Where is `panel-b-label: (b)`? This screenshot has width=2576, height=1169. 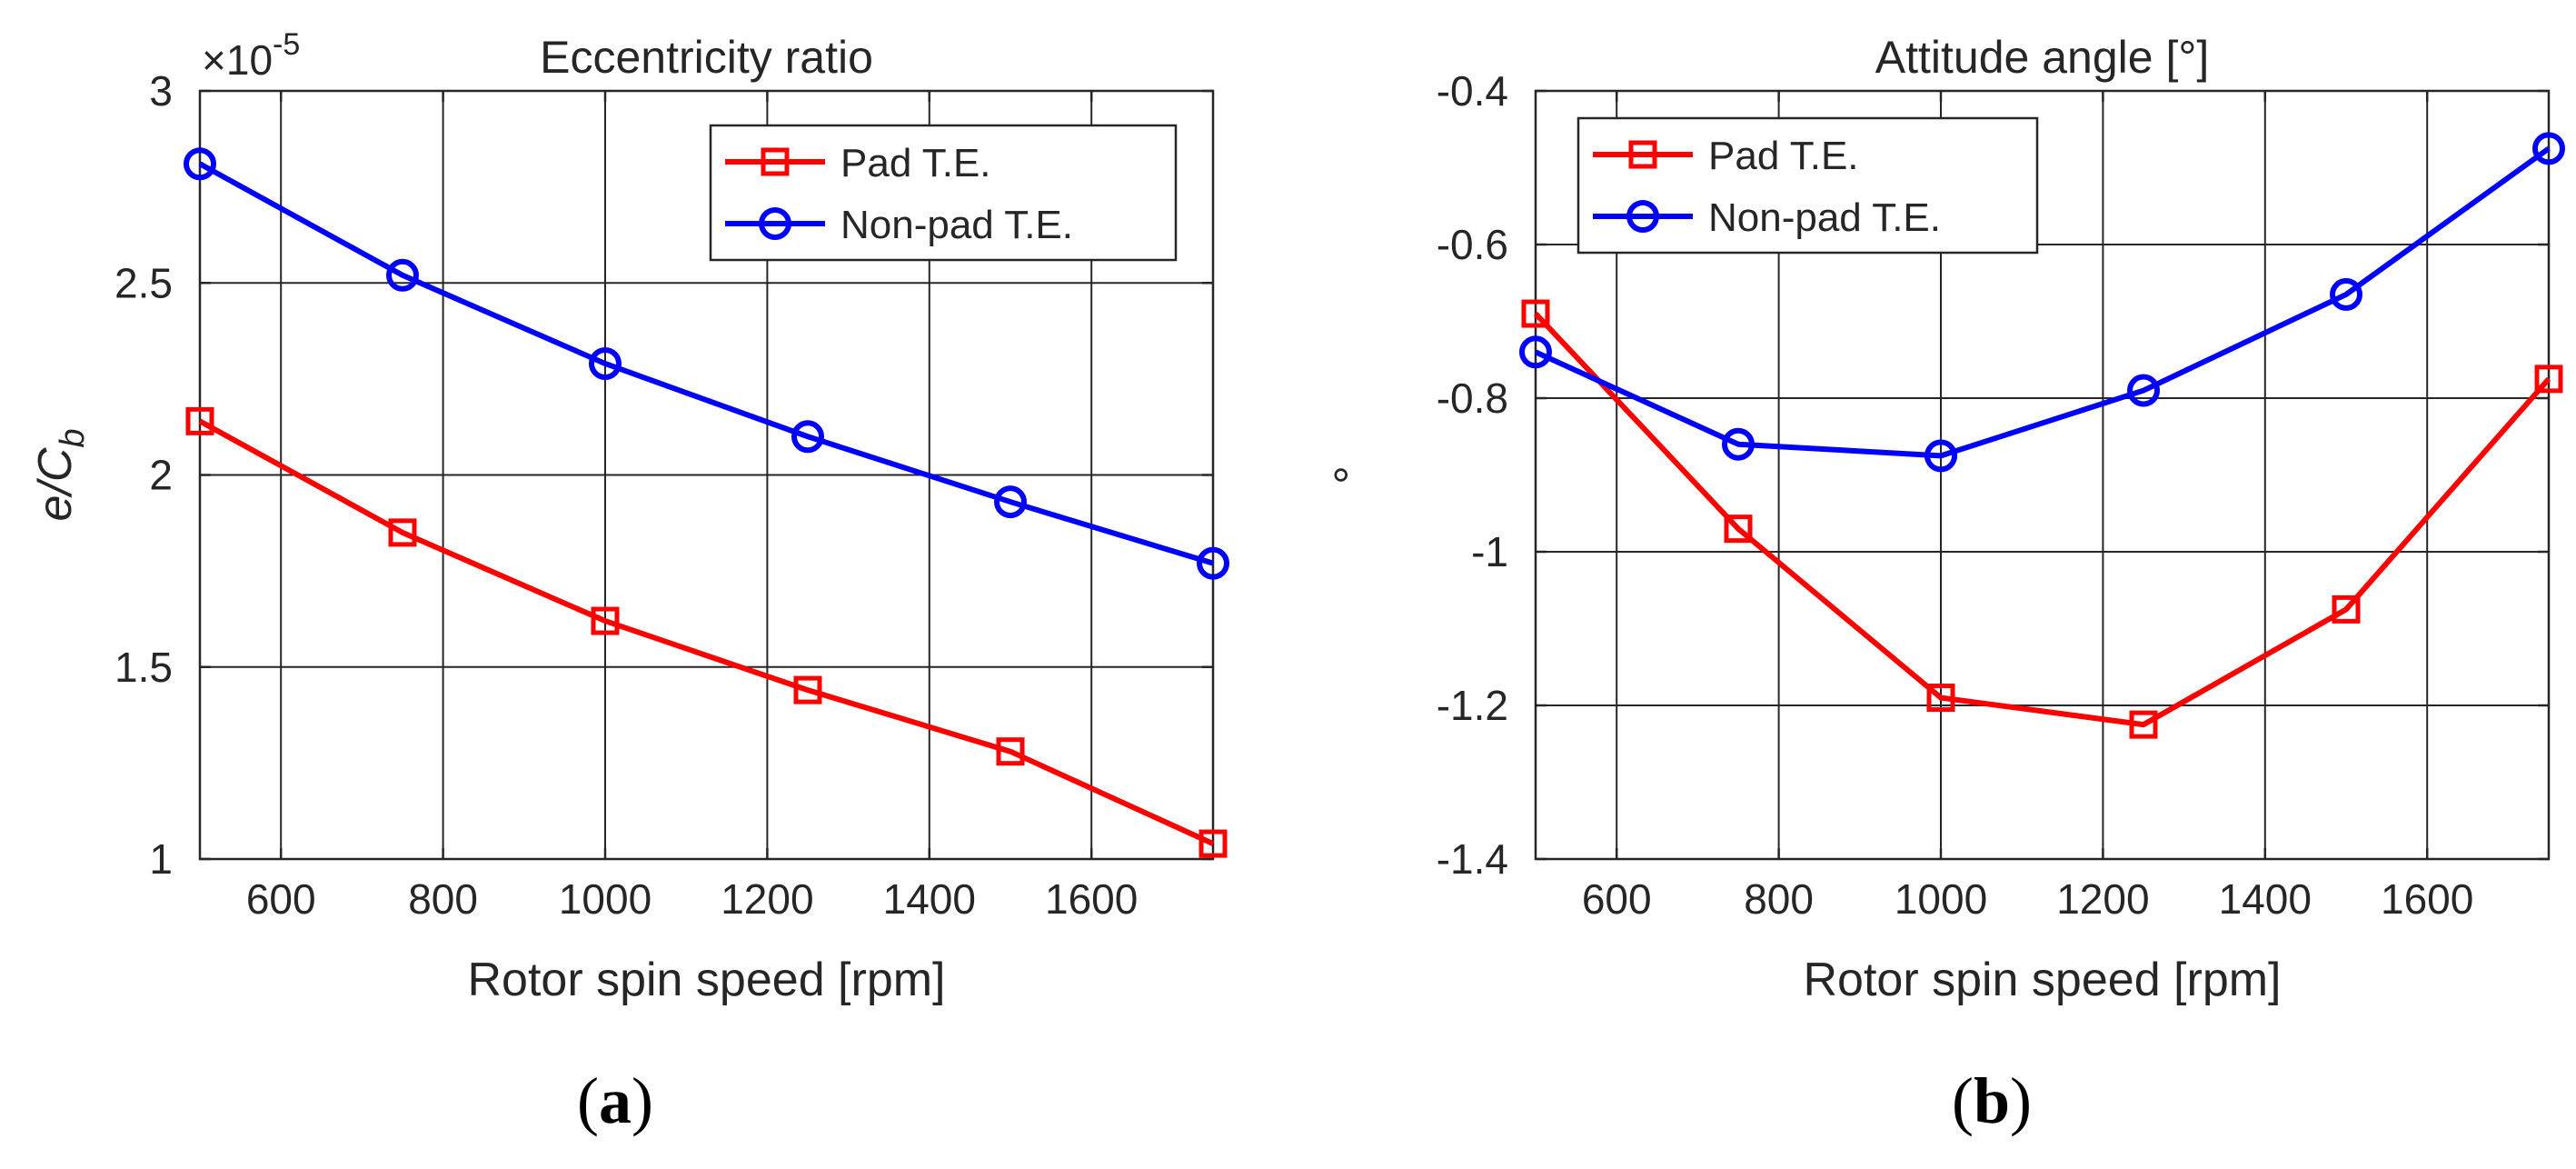
panel-b-label: (b) is located at coordinates (1992, 1100).